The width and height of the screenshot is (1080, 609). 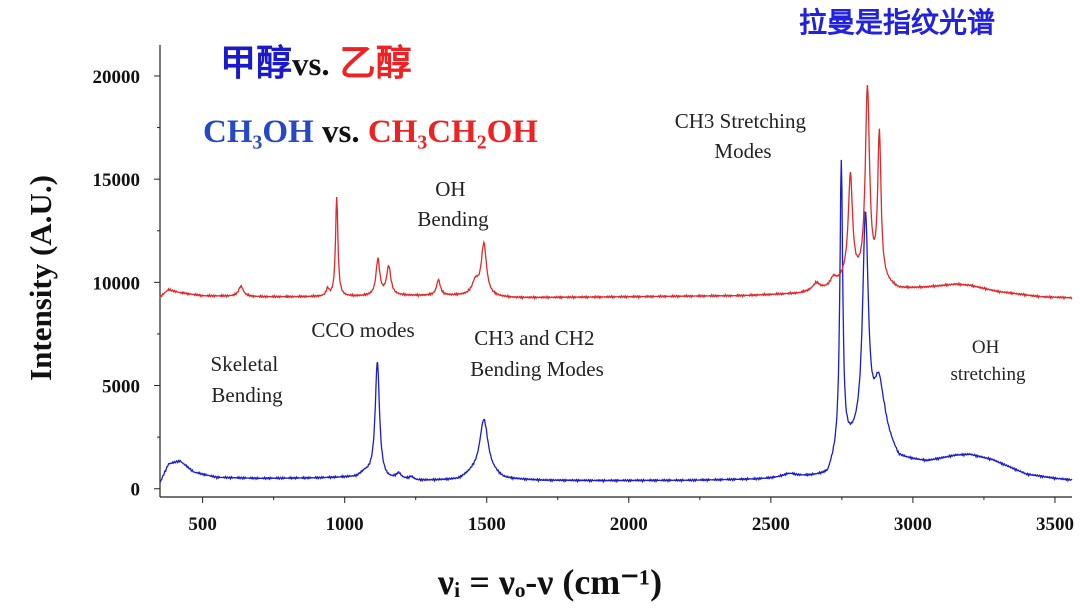 I want to click on title-vs: vs., so click(x=311, y=65).